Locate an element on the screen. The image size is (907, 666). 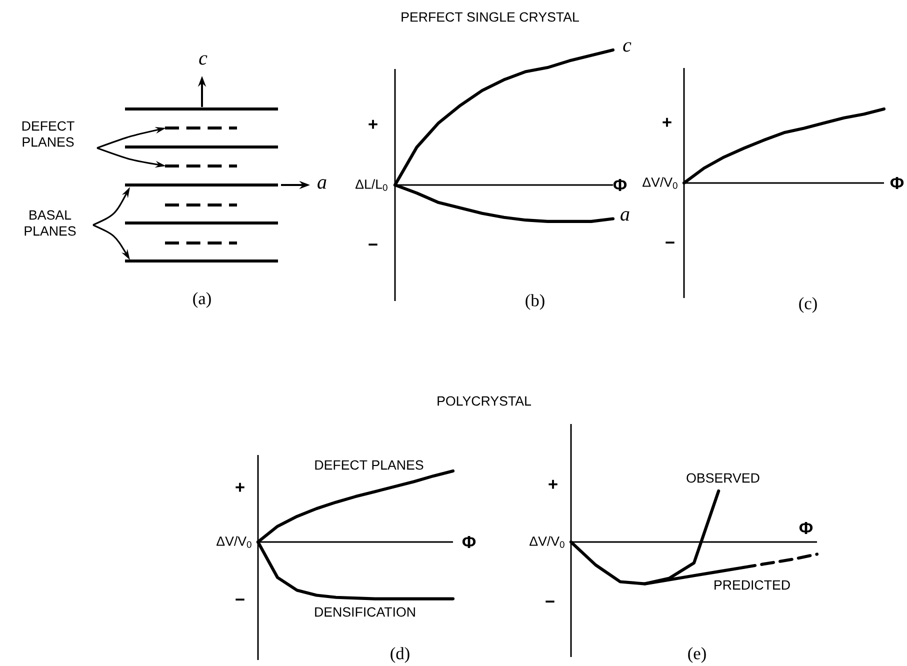
text: (c) is located at coordinates (808, 305).